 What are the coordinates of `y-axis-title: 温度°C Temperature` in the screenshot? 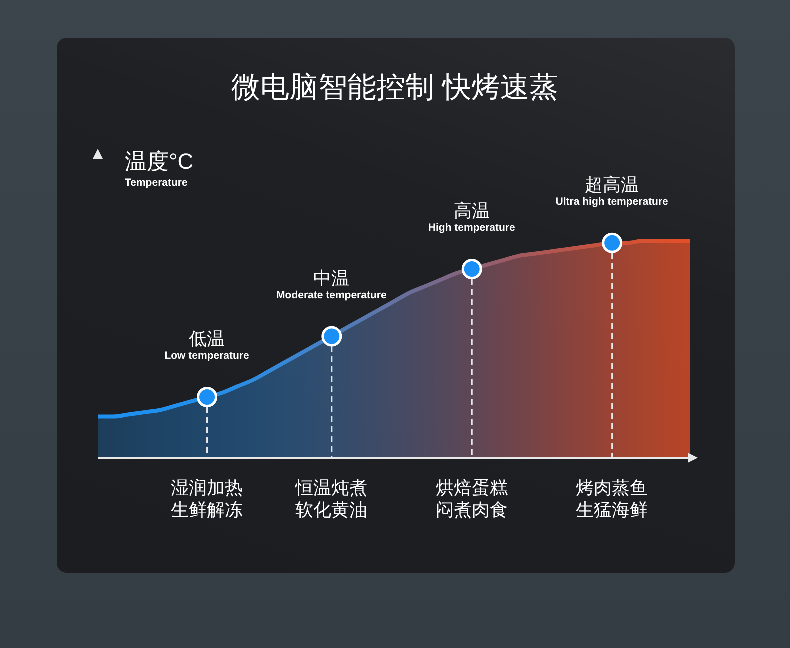 It's located at (159, 169).